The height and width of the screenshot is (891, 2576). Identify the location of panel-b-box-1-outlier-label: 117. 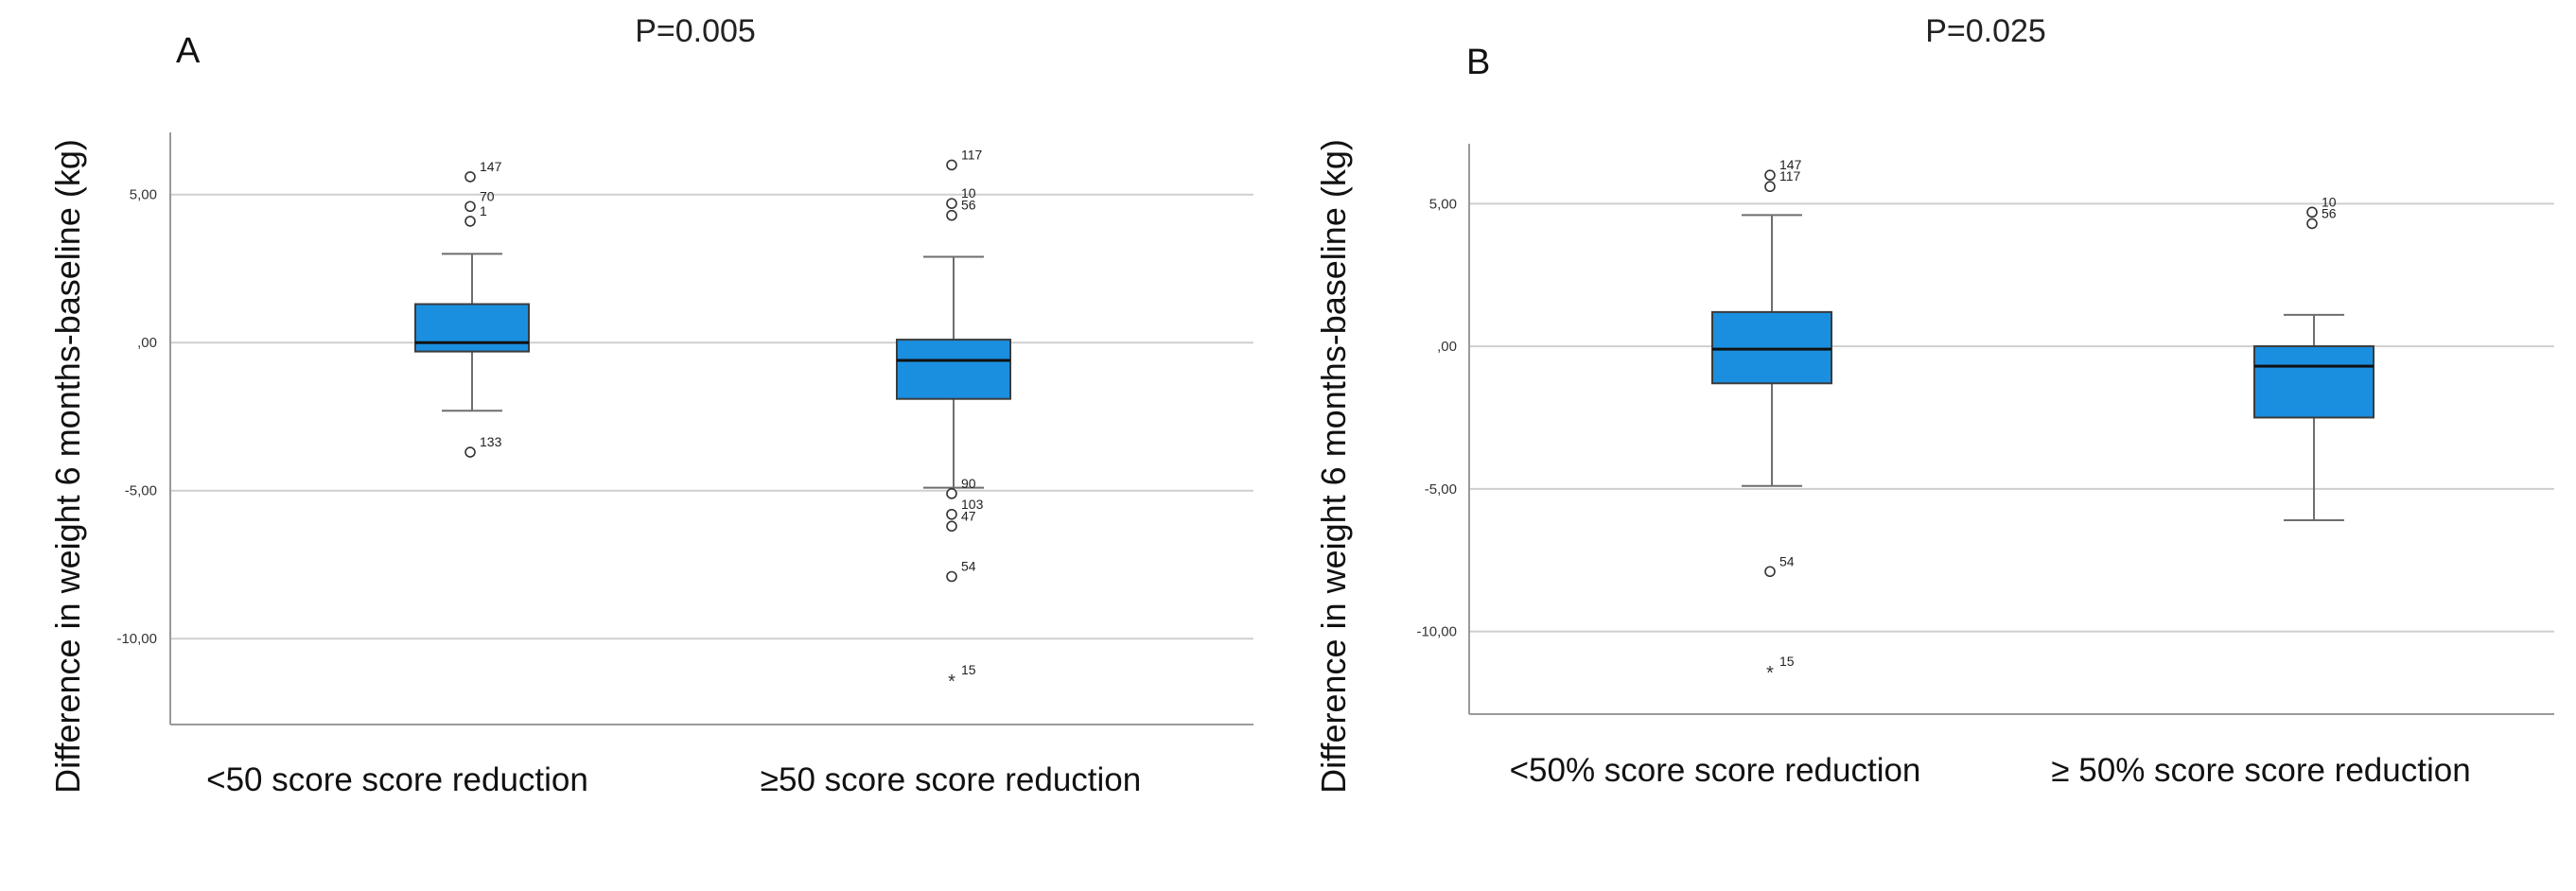
(1790, 176).